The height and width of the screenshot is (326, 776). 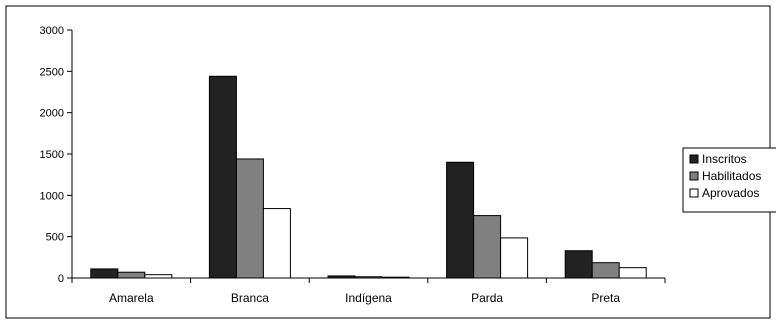 I want to click on legend-label: Habilitados, so click(x=731, y=176).